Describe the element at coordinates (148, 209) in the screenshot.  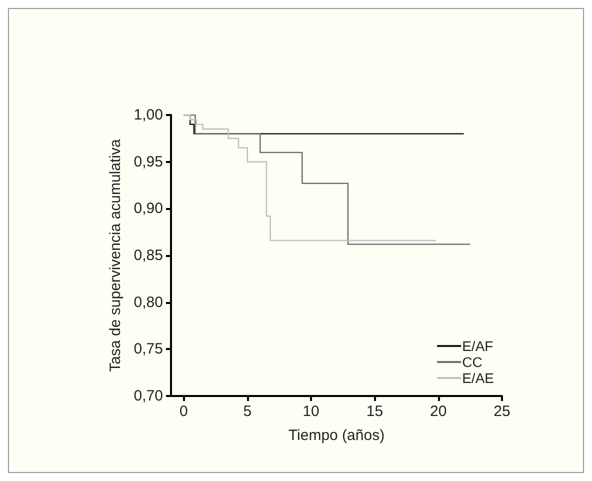
I see `y-tick-label: 0,90` at that location.